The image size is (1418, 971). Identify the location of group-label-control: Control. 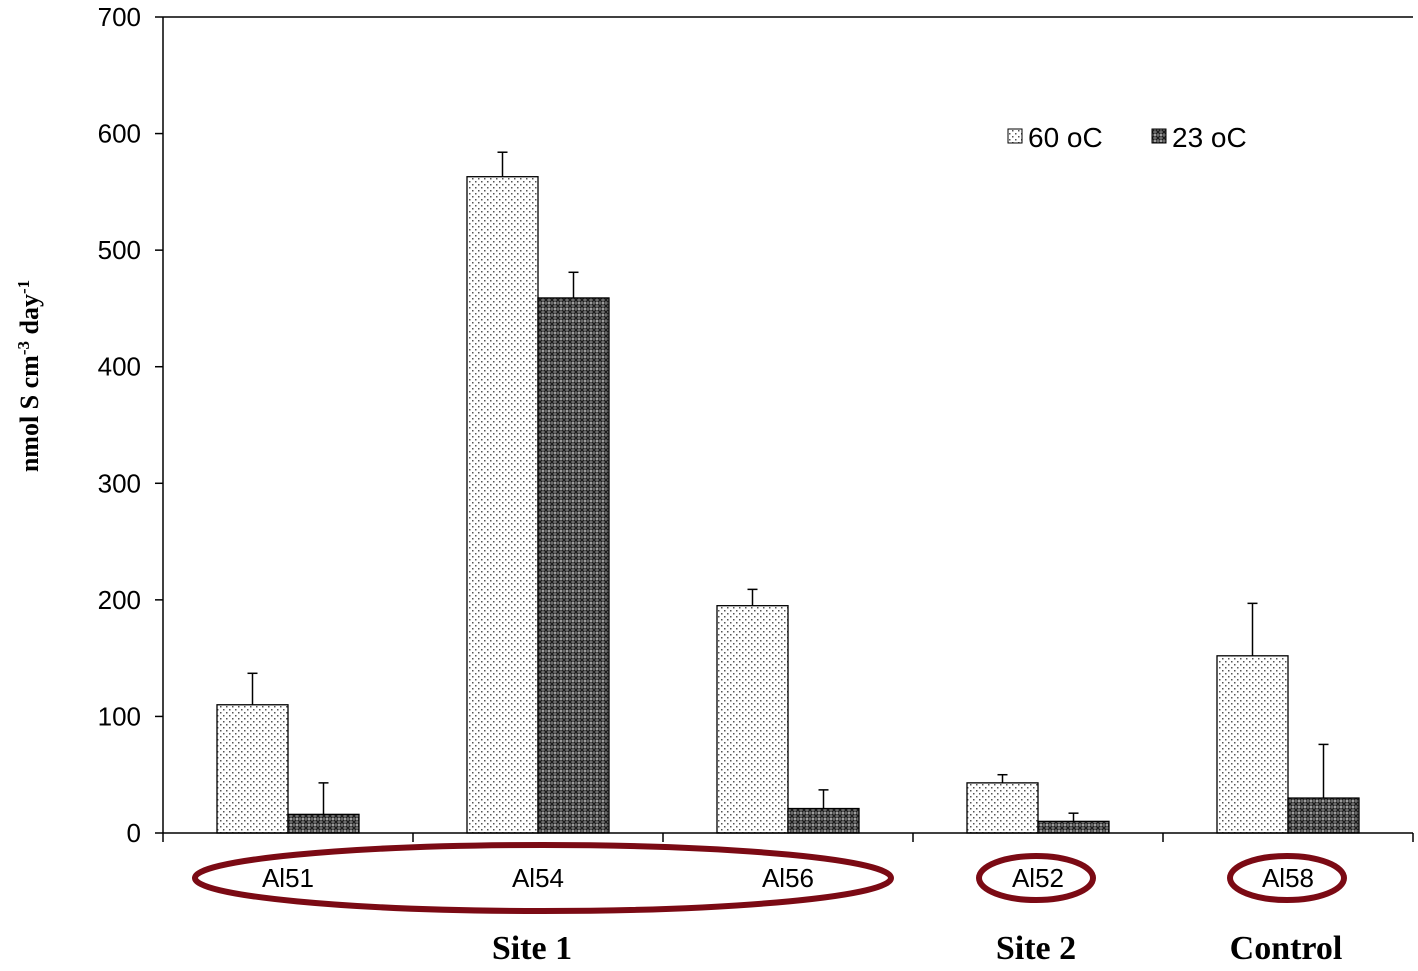
(1286, 948).